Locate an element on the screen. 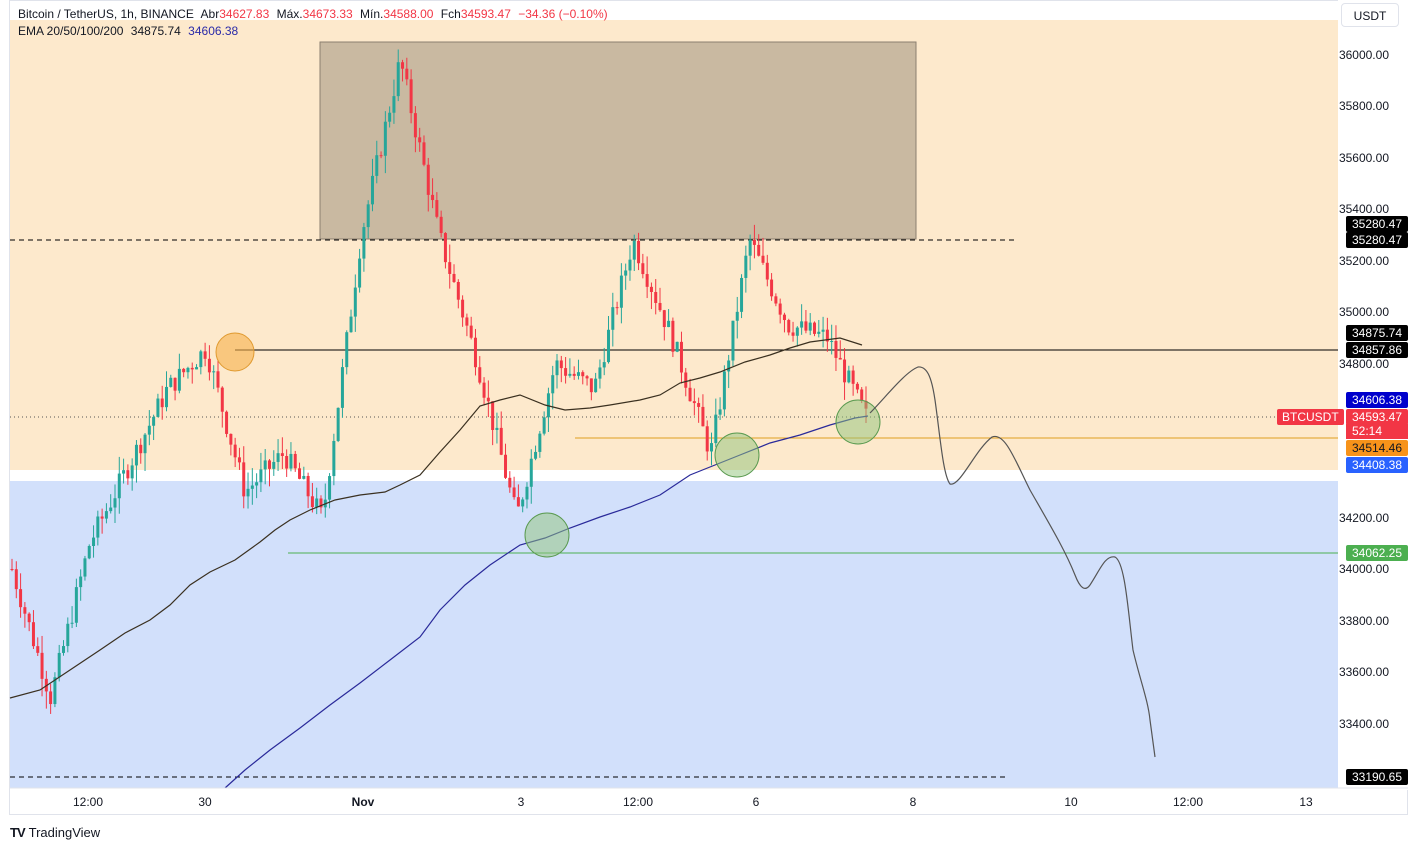 The width and height of the screenshot is (1417, 851). bar-countdown: 52:14 is located at coordinates (1377, 431).